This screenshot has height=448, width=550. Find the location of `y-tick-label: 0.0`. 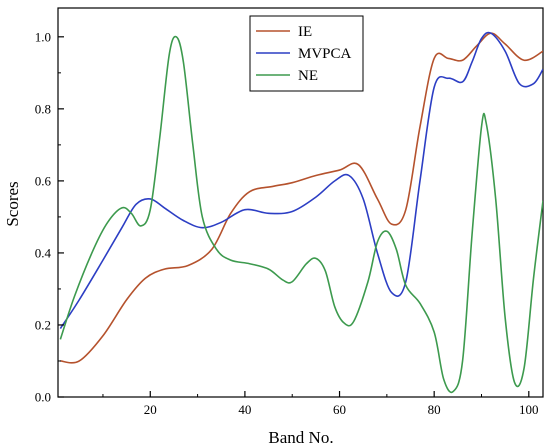

y-tick-label: 0.0 is located at coordinates (43, 397).